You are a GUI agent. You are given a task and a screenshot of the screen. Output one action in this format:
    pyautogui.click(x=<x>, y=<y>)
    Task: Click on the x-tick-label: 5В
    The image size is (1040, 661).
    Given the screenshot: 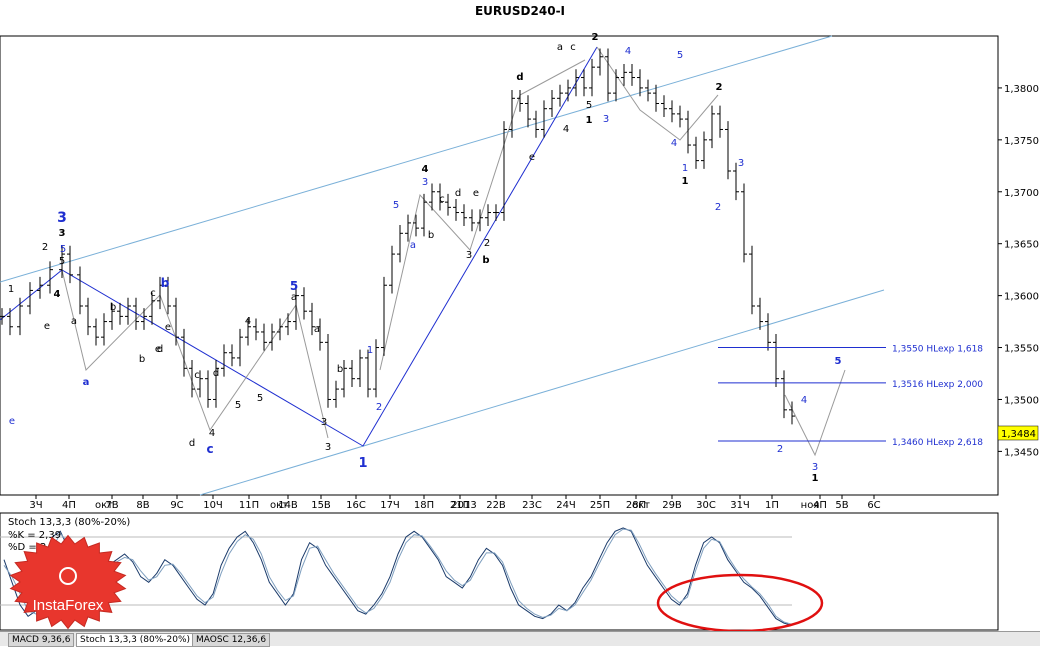 What is the action you would take?
    pyautogui.click(x=841, y=505)
    